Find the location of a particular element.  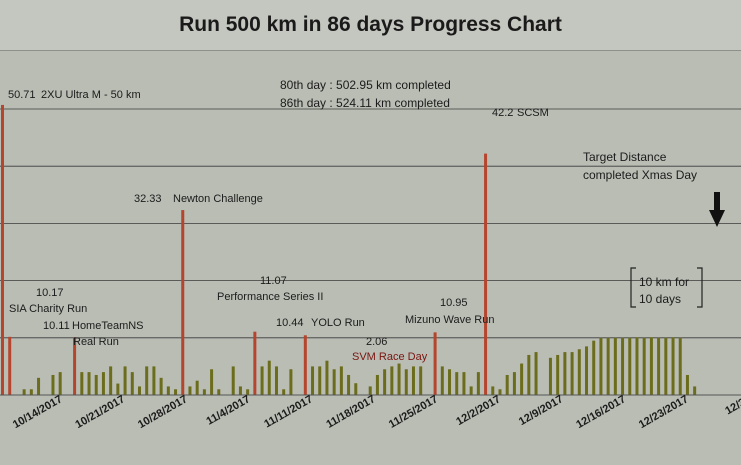

annotation-label: Newton Challenge is located at coordinates (218, 199).